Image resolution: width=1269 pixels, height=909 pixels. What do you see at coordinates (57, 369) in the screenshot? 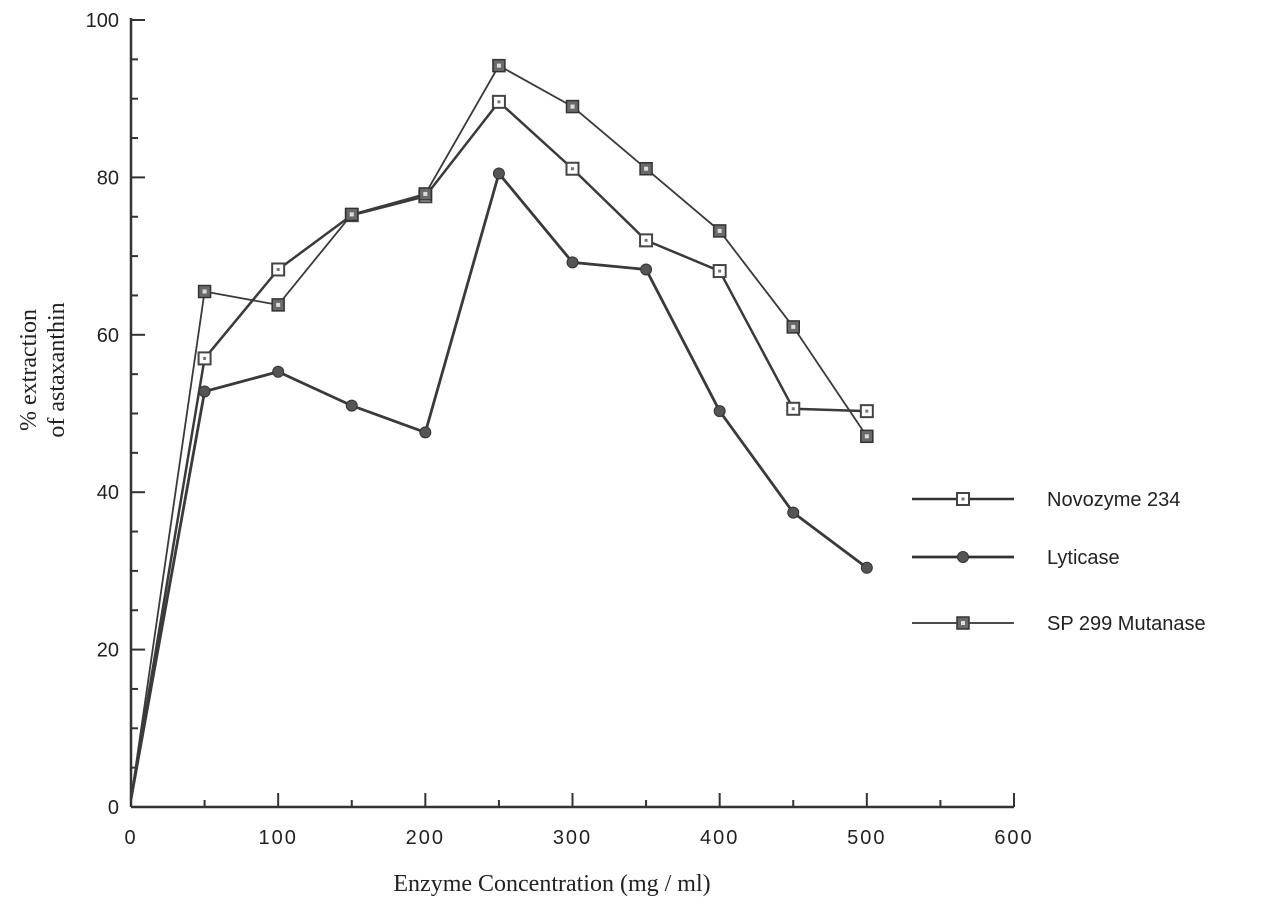
I see `y-axis-title-line: of astaxanthin` at bounding box center [57, 369].